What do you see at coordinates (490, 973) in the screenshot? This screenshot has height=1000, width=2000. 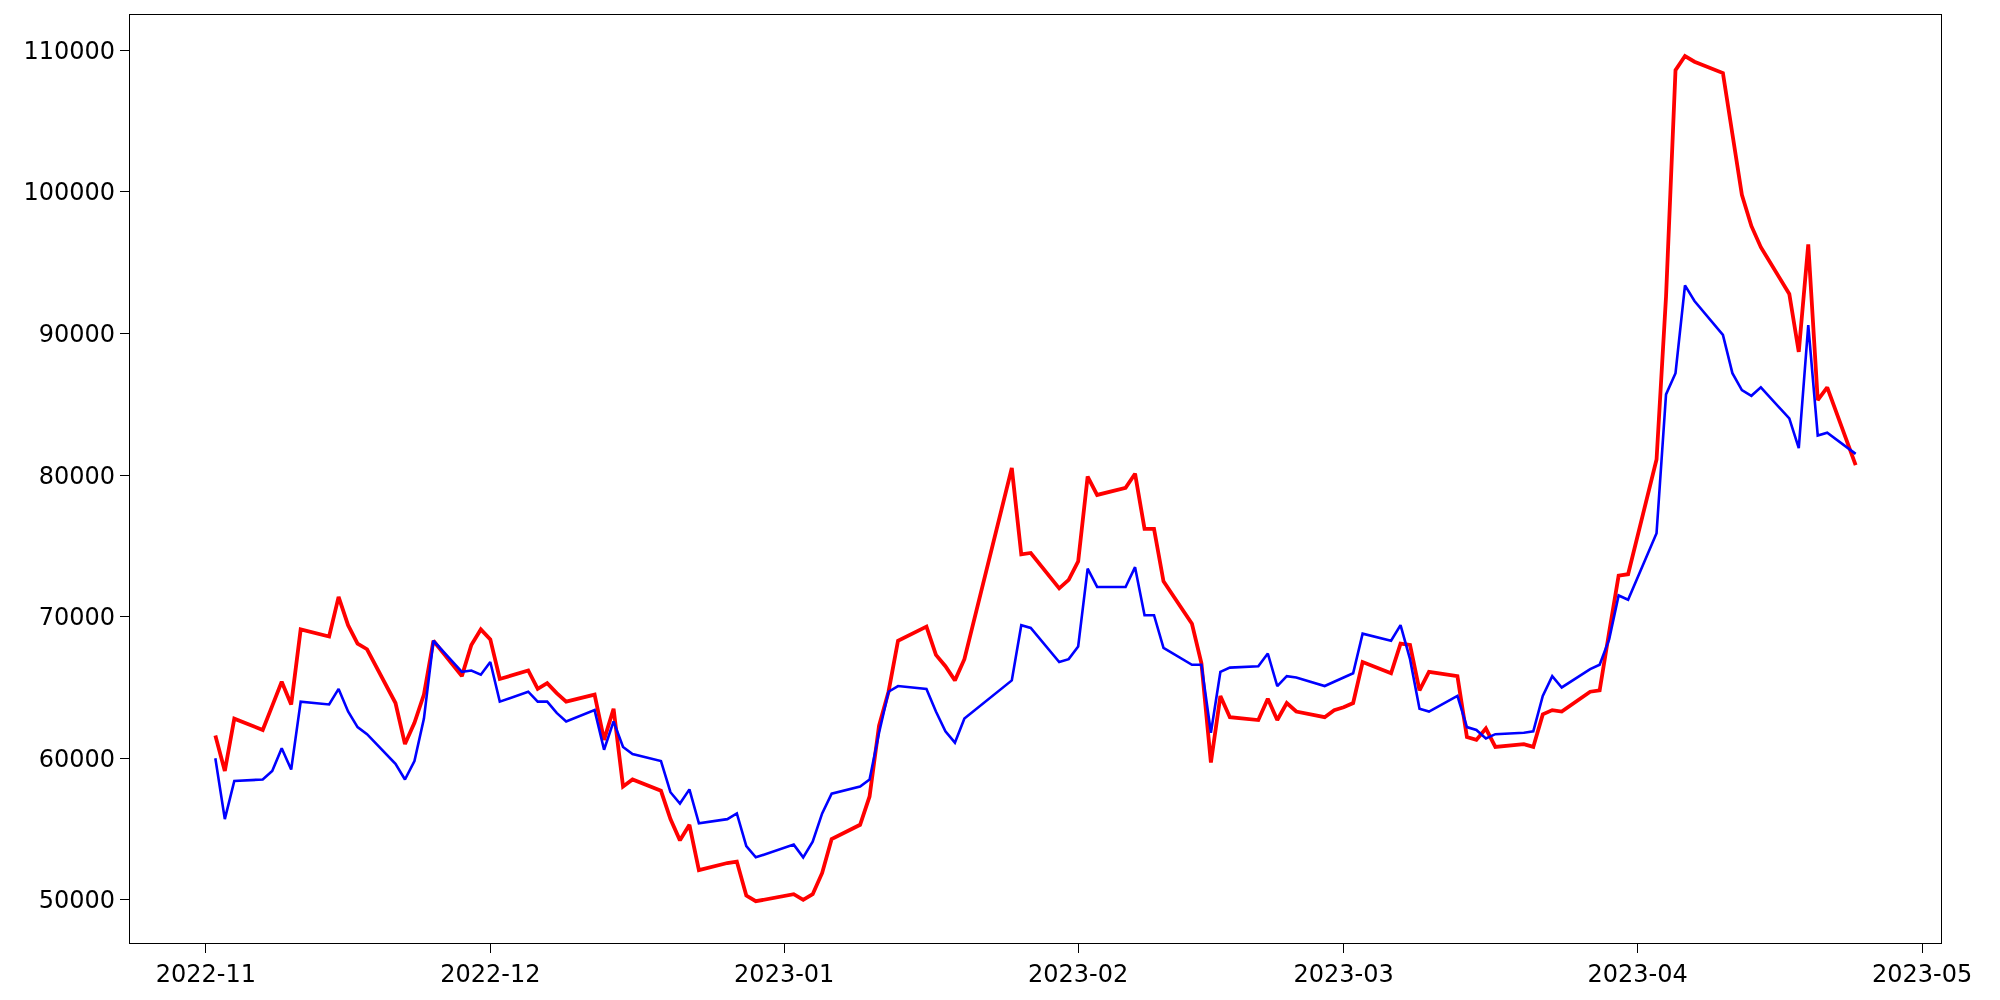 I see `x-tick-label: 2022-12` at bounding box center [490, 973].